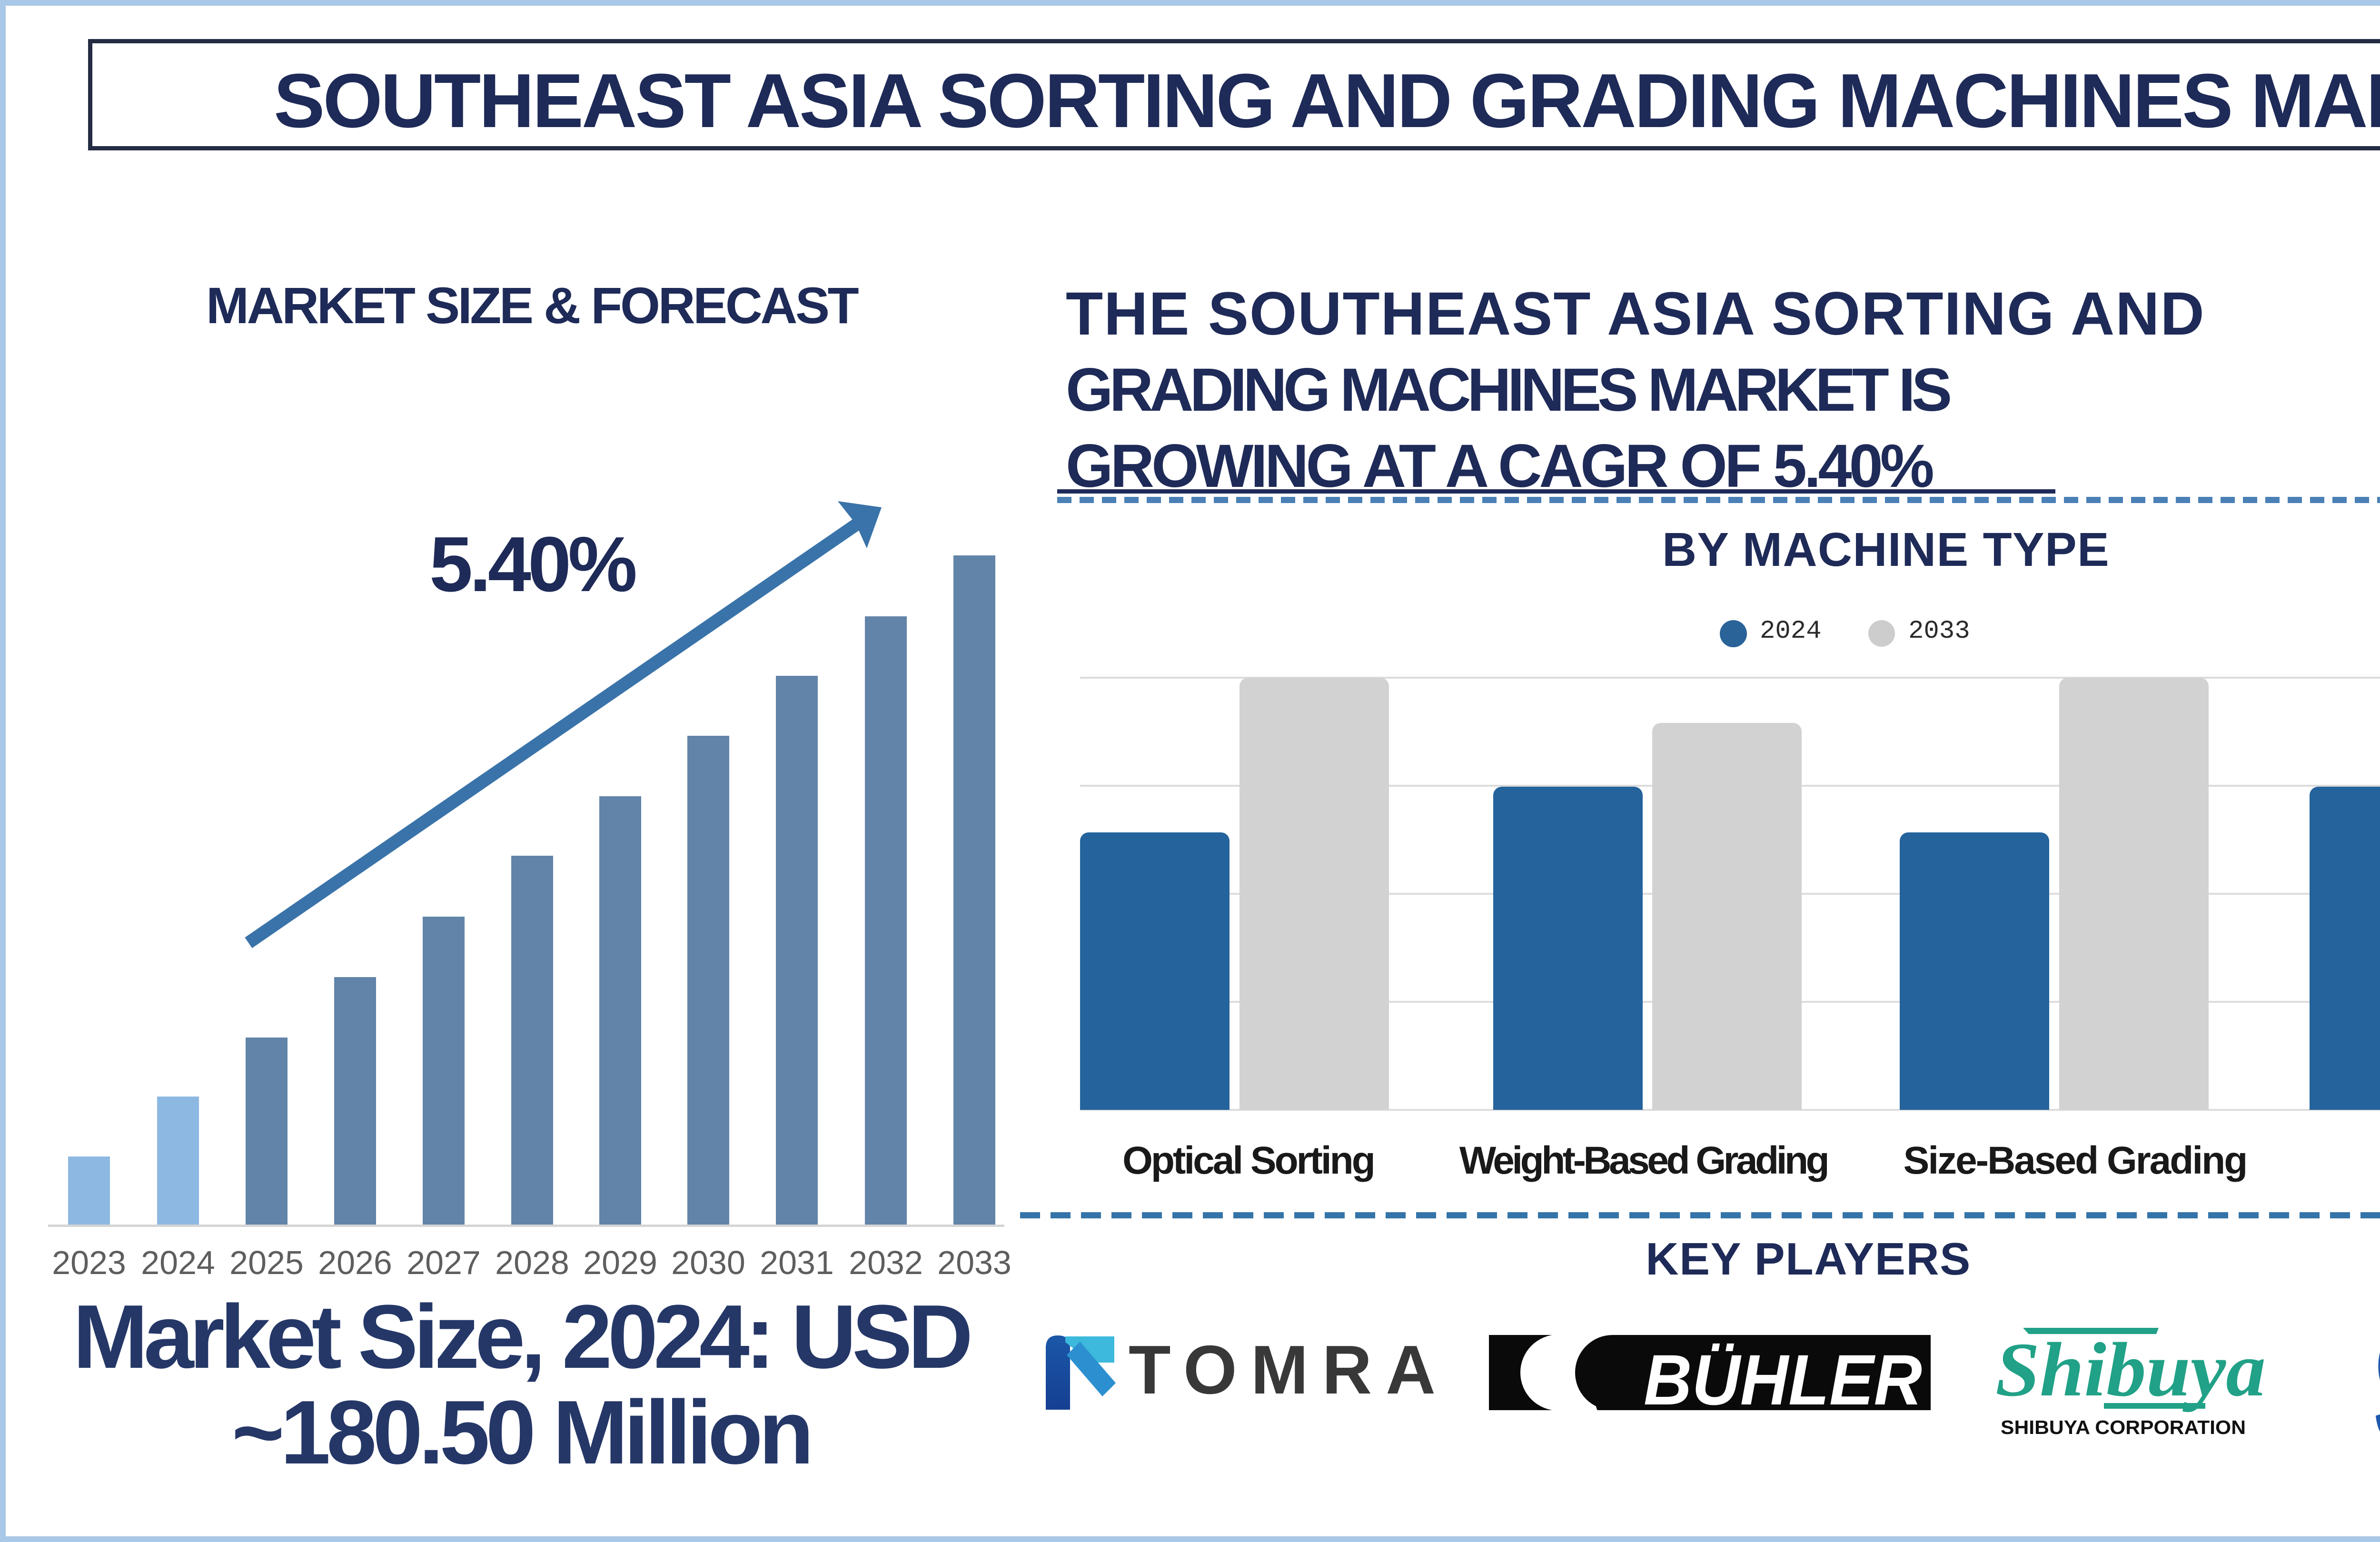 The image size is (2380, 1542). I want to click on svg-text: Shibuya, so click(2130, 1370).